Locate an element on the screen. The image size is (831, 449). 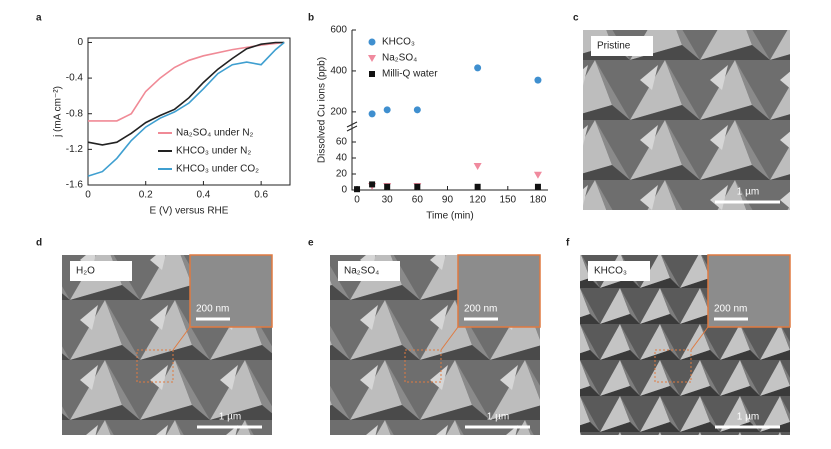
y-tick-label: -0.8 is located at coordinates (75, 113).